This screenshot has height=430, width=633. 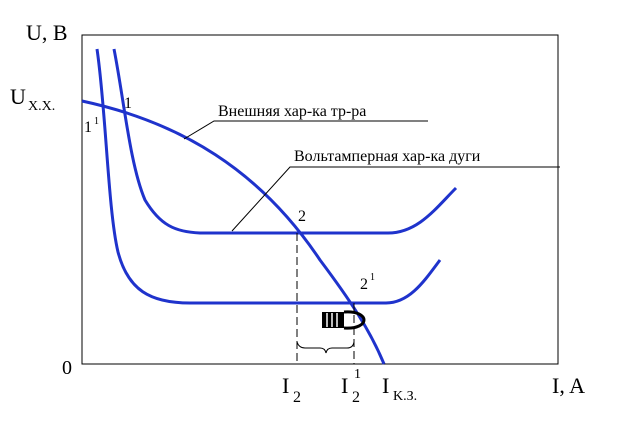 I want to click on point-1-label: 1, so click(x=128, y=103).